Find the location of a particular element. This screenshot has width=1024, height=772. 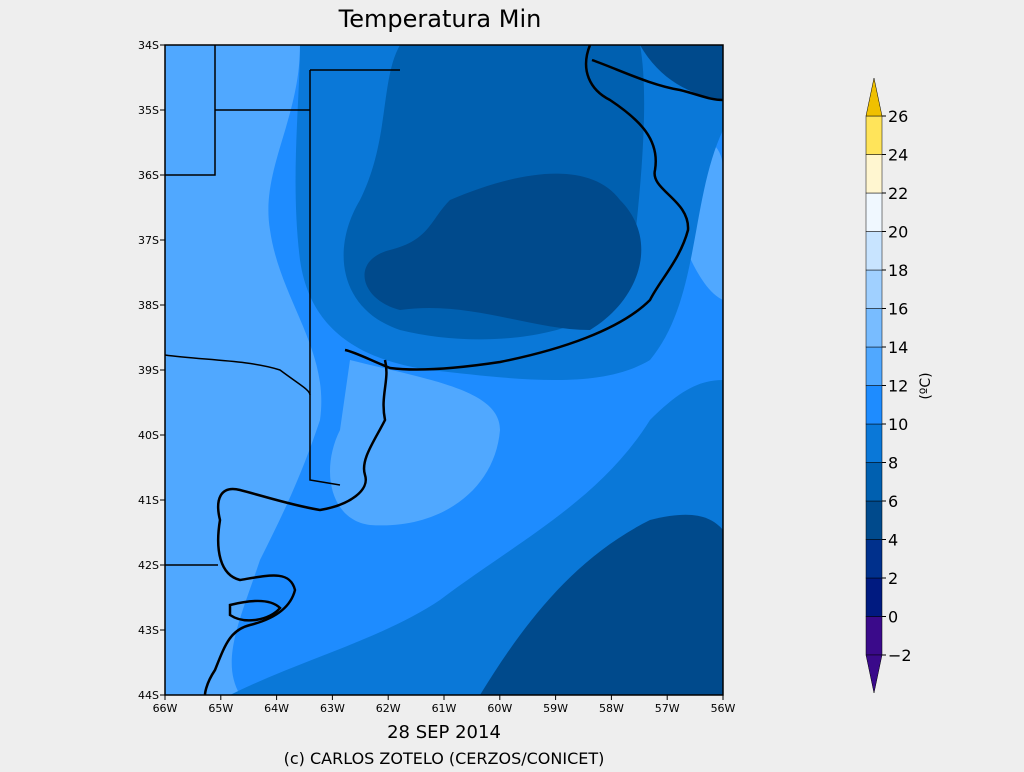

lat-label: 40S is located at coordinates (148, 435).